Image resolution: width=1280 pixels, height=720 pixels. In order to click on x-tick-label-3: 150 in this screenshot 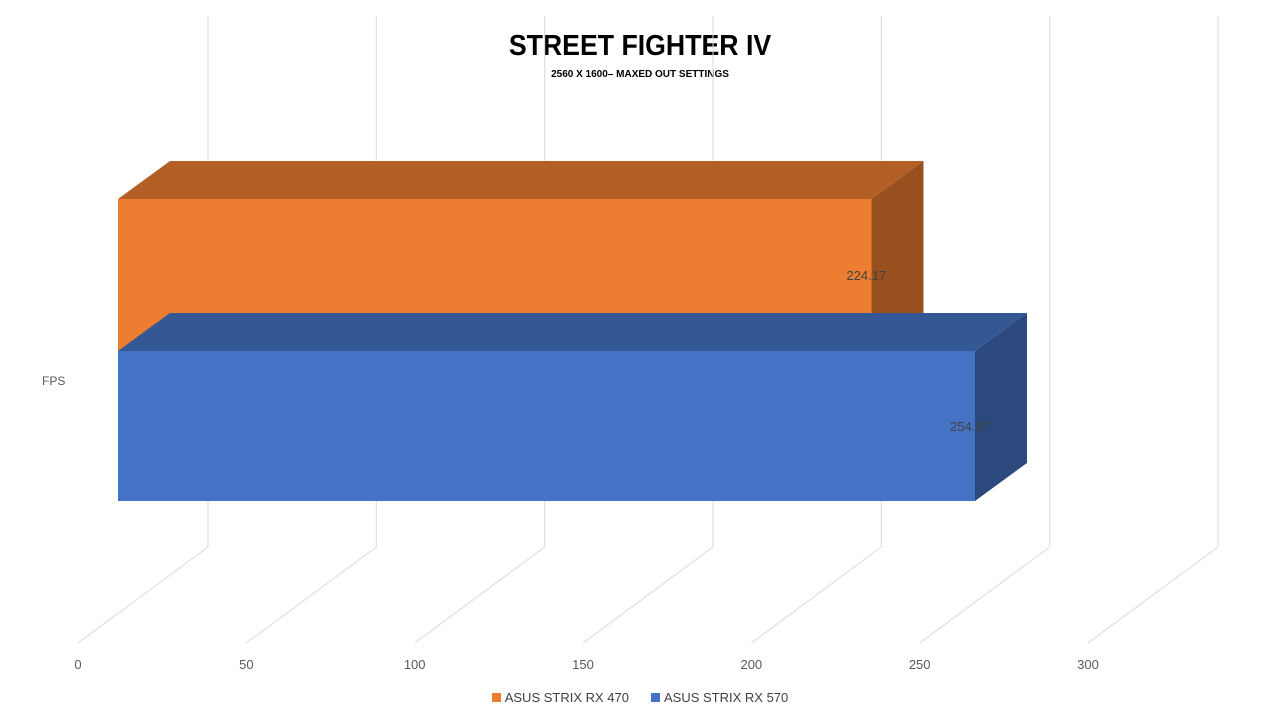, I will do `click(583, 664)`.